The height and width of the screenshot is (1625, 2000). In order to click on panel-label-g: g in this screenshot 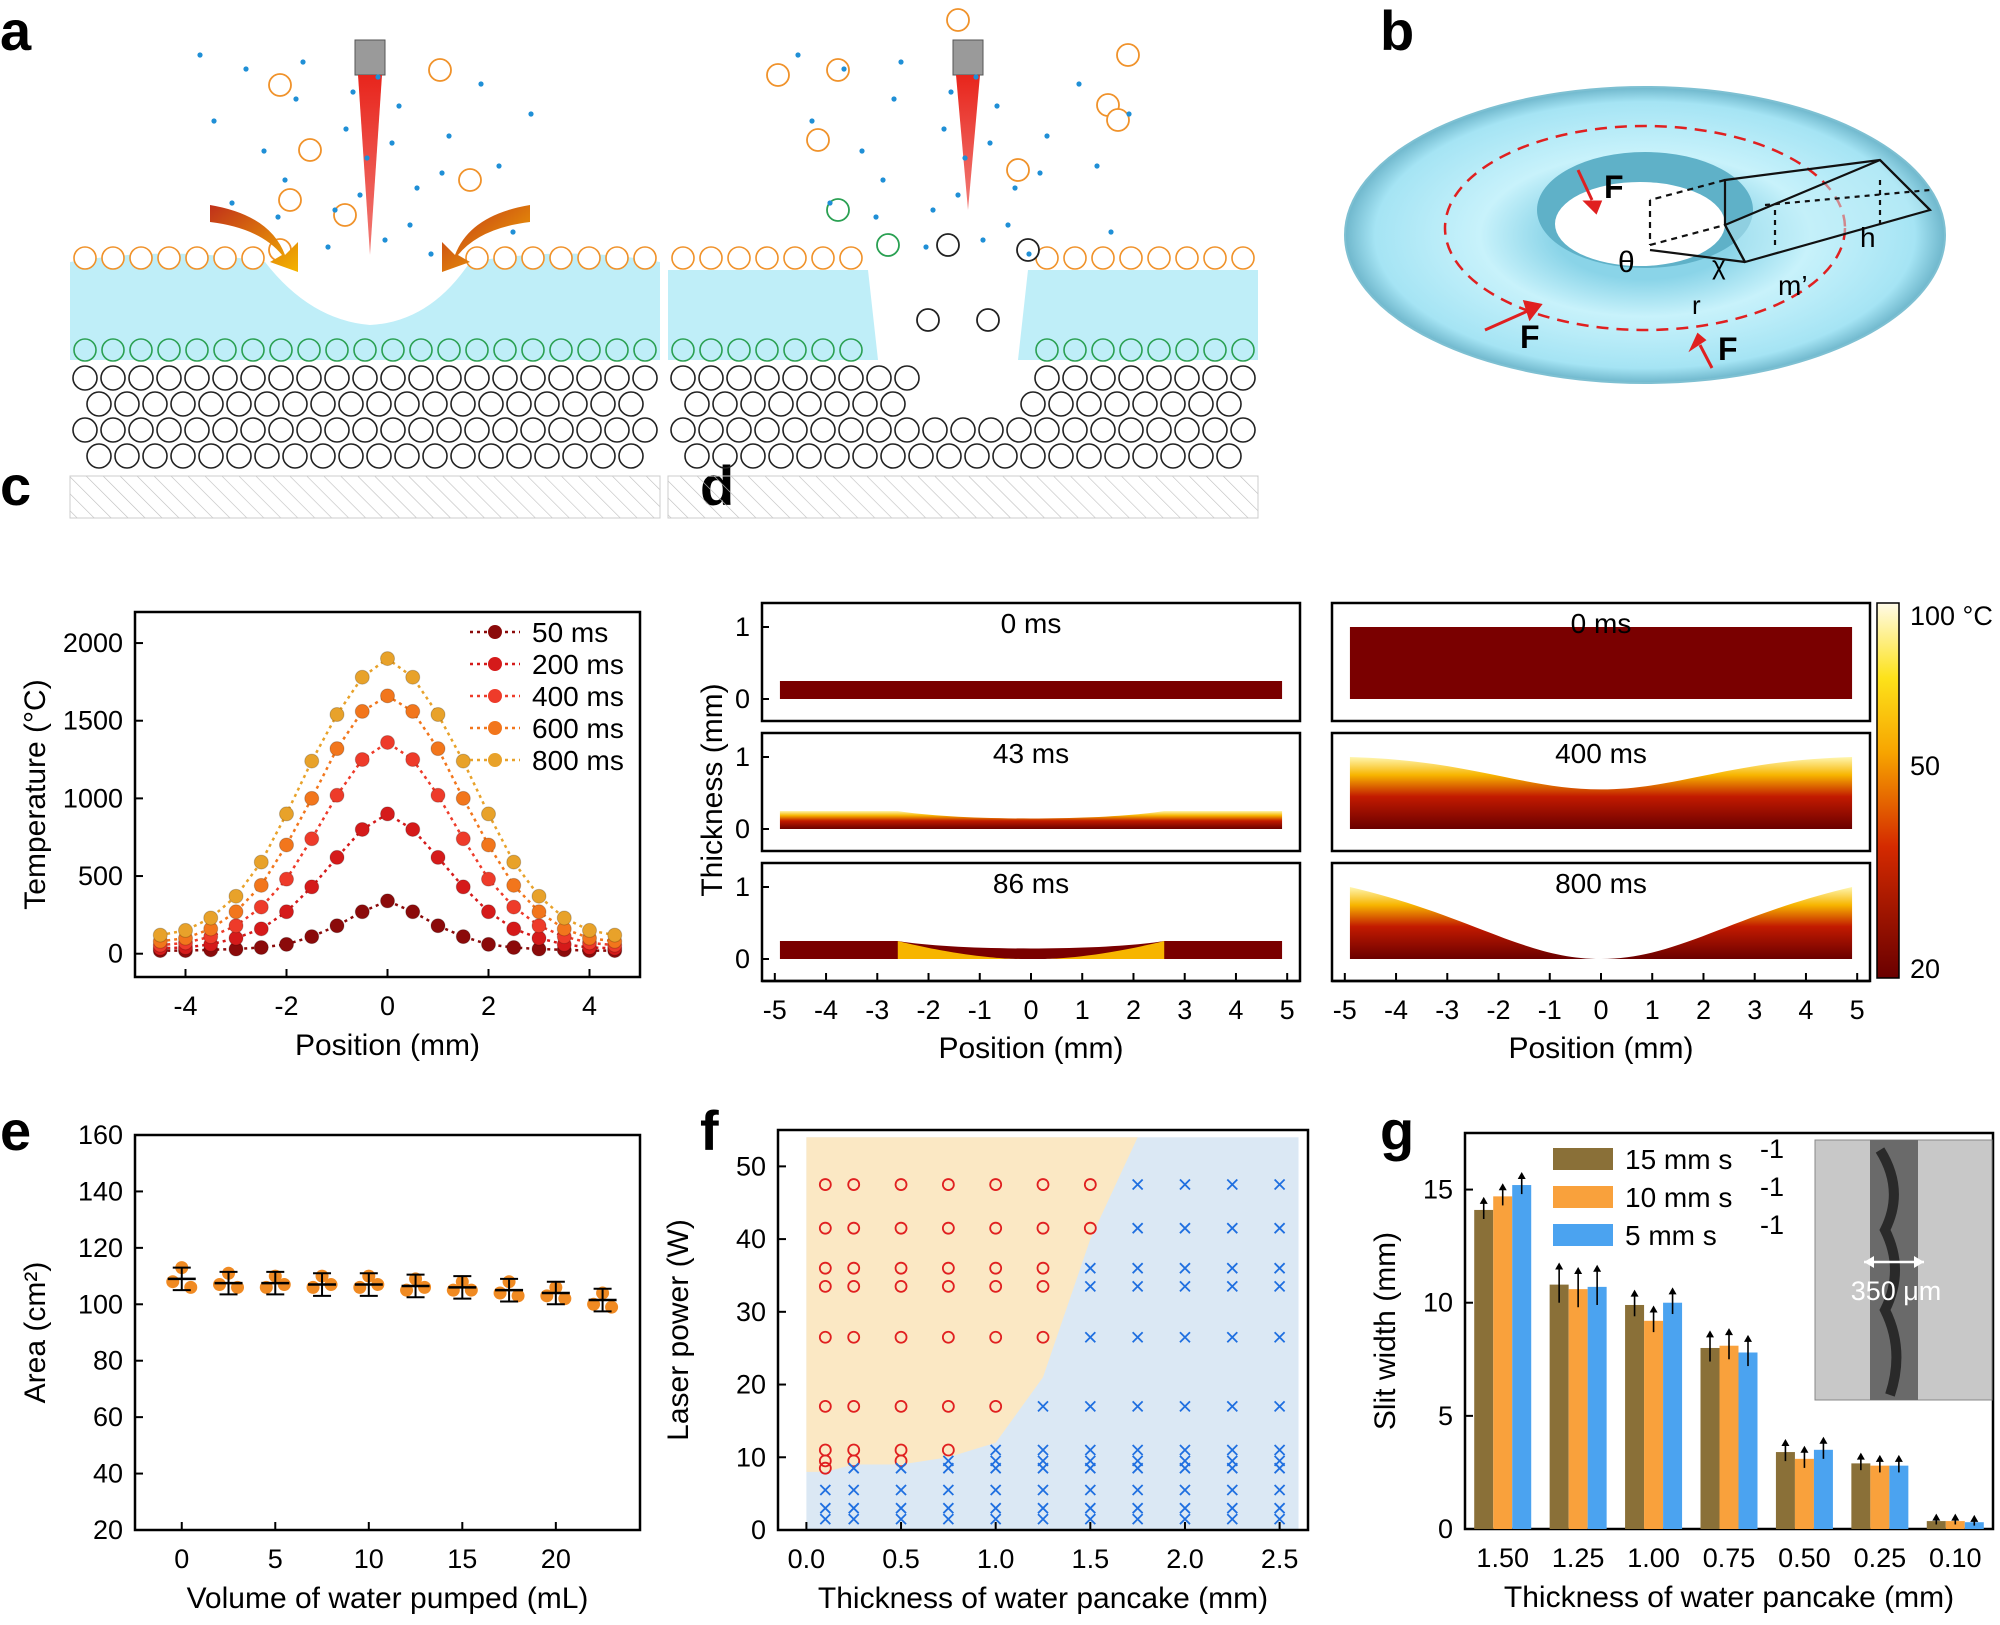, I will do `click(1397, 1130)`.